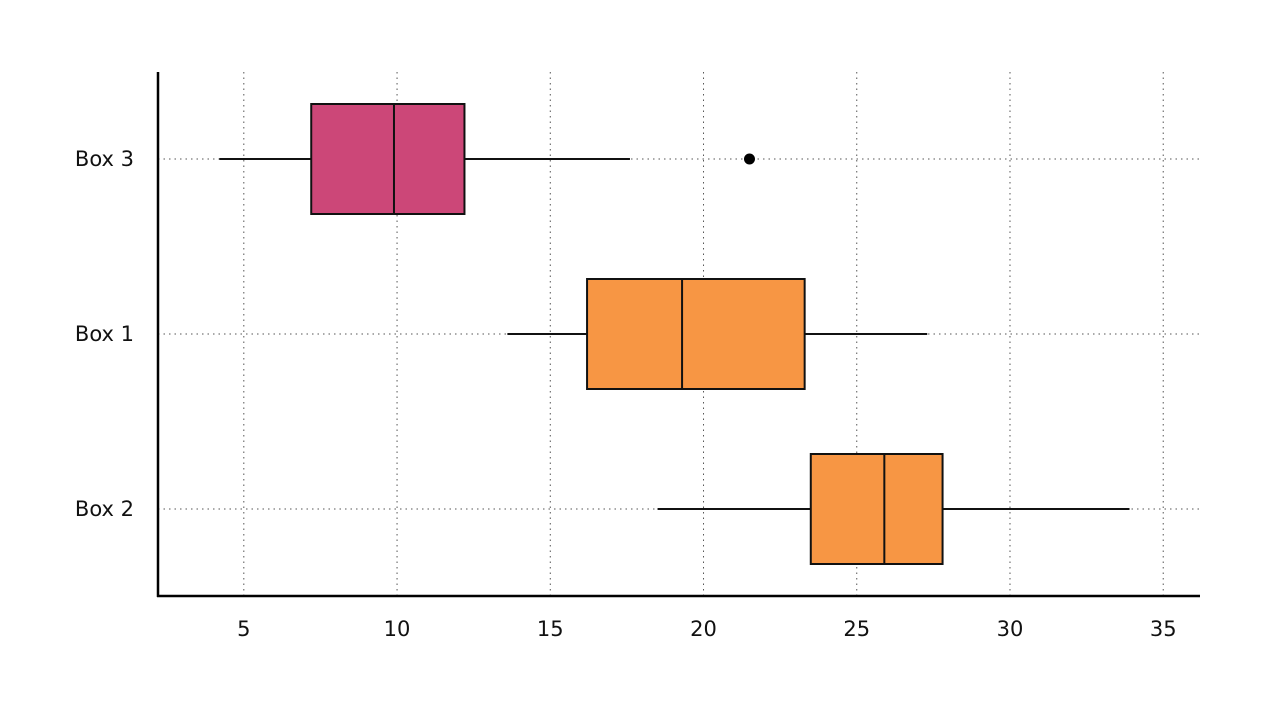 This screenshot has width=1280, height=724. I want to click on x-tick-label: 35, so click(1163, 629).